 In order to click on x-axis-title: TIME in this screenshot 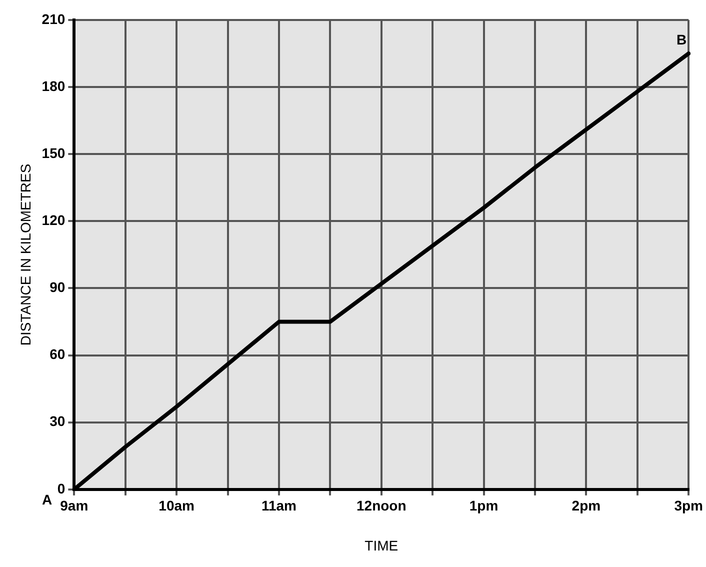, I will do `click(381, 545)`.